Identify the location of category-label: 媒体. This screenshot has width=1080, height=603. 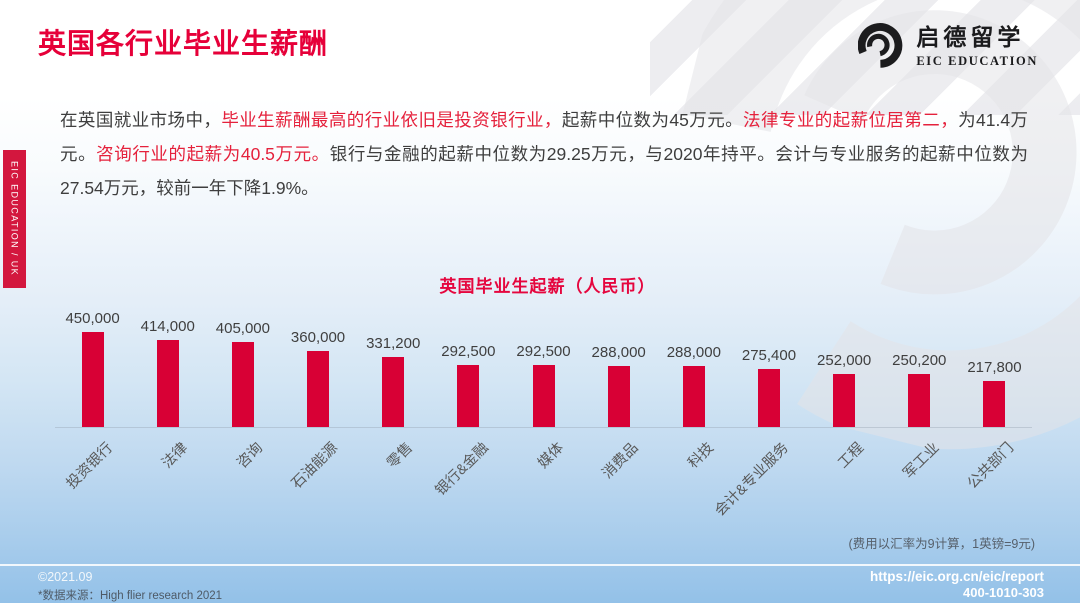
(550, 455).